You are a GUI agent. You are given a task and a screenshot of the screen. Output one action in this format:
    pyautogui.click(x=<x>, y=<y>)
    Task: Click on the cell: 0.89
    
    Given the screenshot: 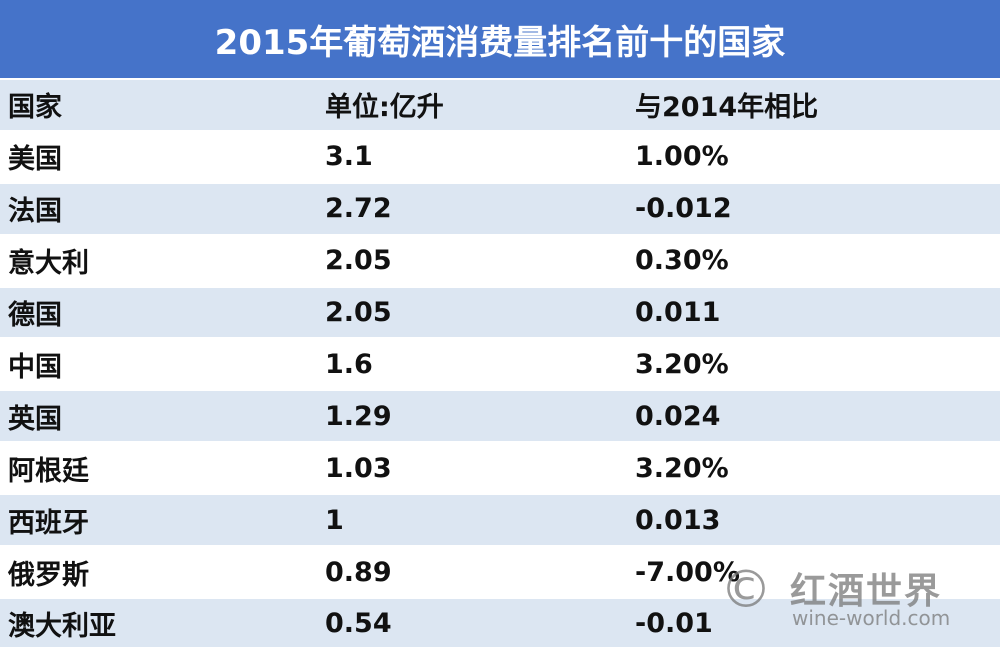 What is the action you would take?
    pyautogui.click(x=358, y=572)
    